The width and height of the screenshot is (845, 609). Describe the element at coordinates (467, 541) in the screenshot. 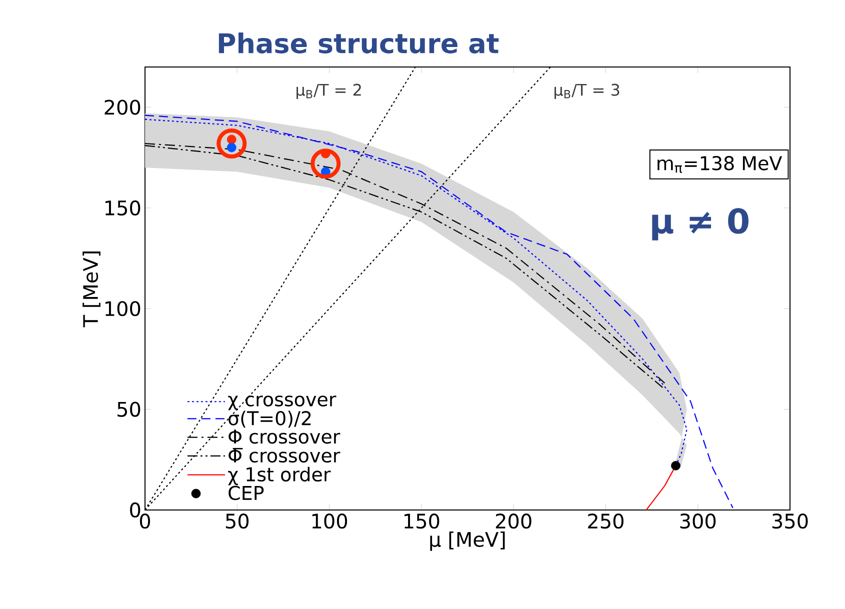

I see `x-axis-title: μ [MeV]` at that location.